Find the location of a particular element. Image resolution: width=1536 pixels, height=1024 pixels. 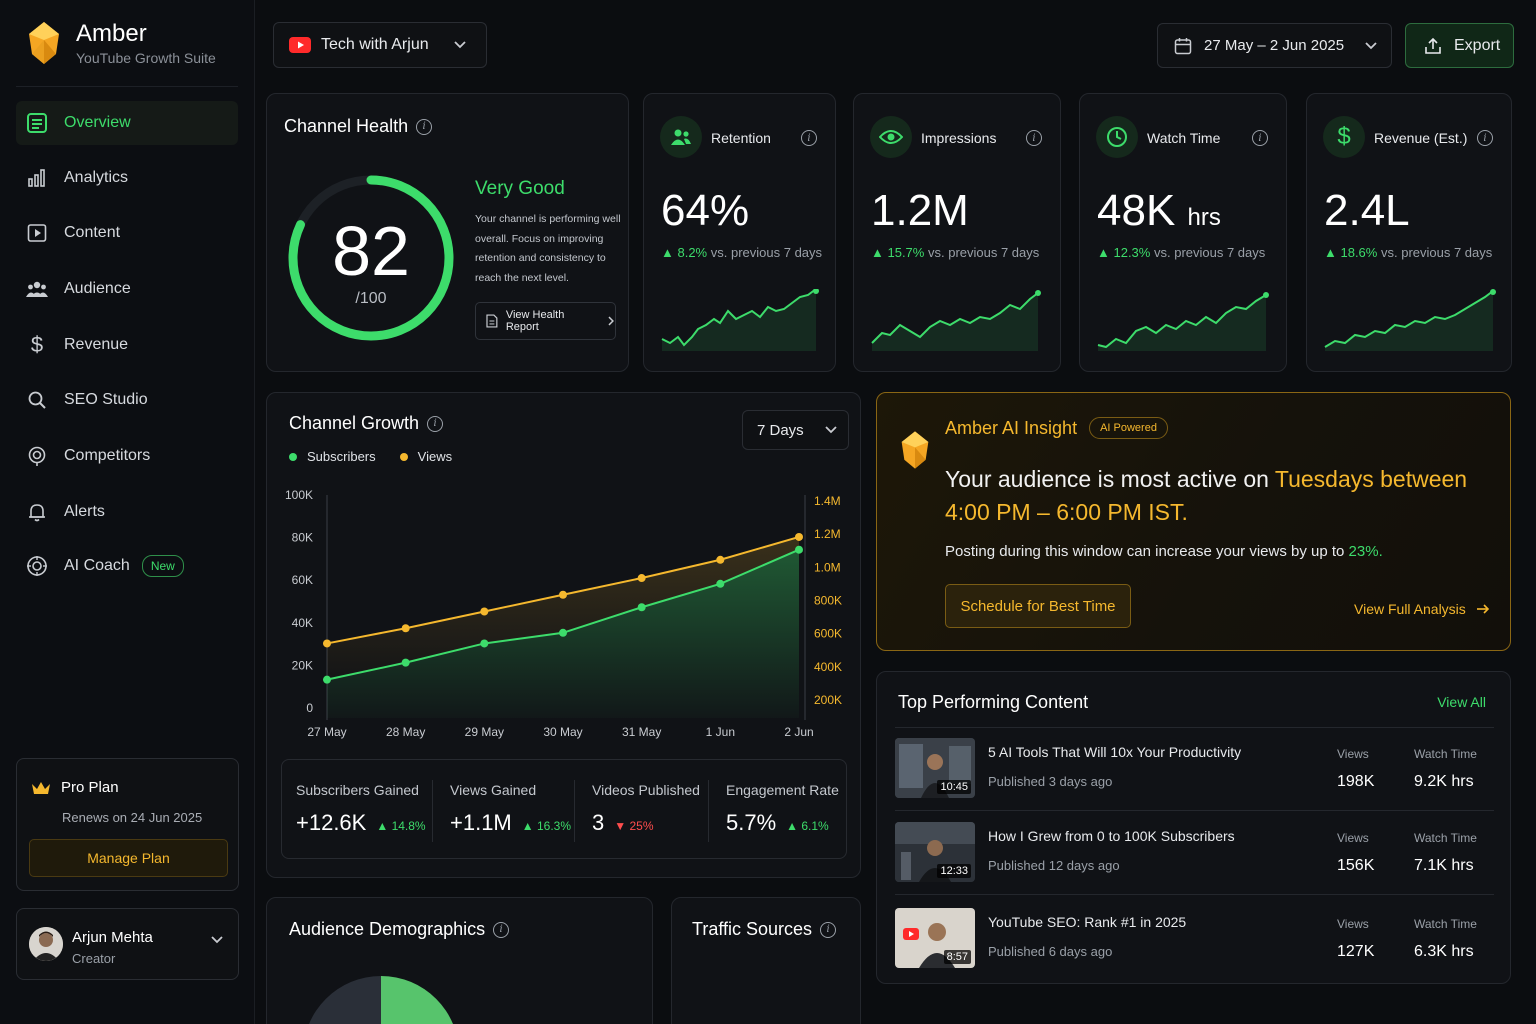

kpi-delta-value: 12.3% is located at coordinates (1132, 252).